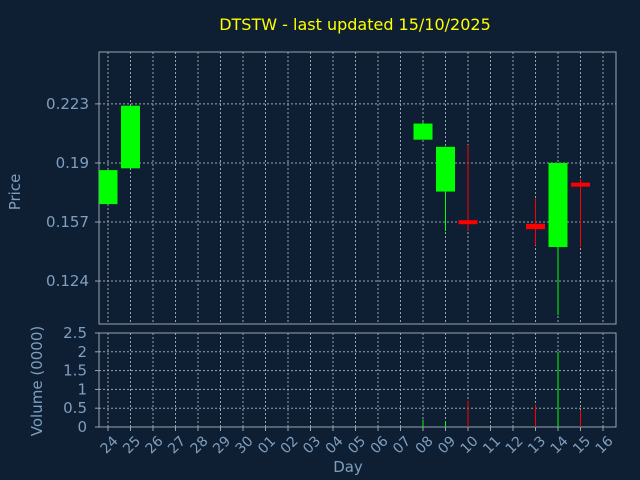  What do you see at coordinates (75, 371) in the screenshot?
I see `volume-tick-label: 1.5` at bounding box center [75, 371].